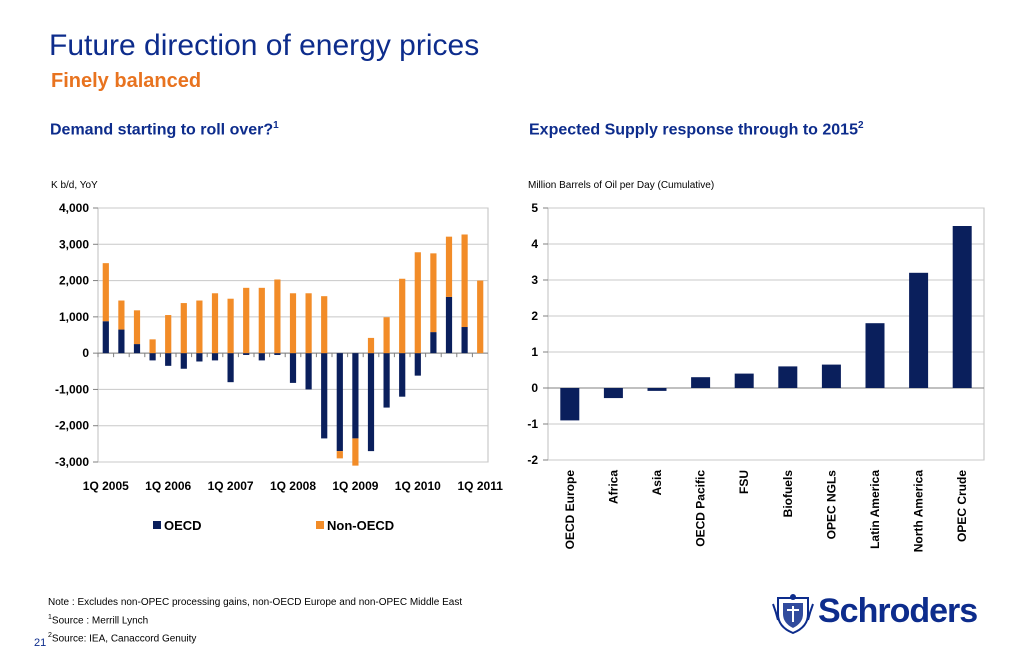  What do you see at coordinates (534, 280) in the screenshot?
I see `supply-y-tick-label: 3` at bounding box center [534, 280].